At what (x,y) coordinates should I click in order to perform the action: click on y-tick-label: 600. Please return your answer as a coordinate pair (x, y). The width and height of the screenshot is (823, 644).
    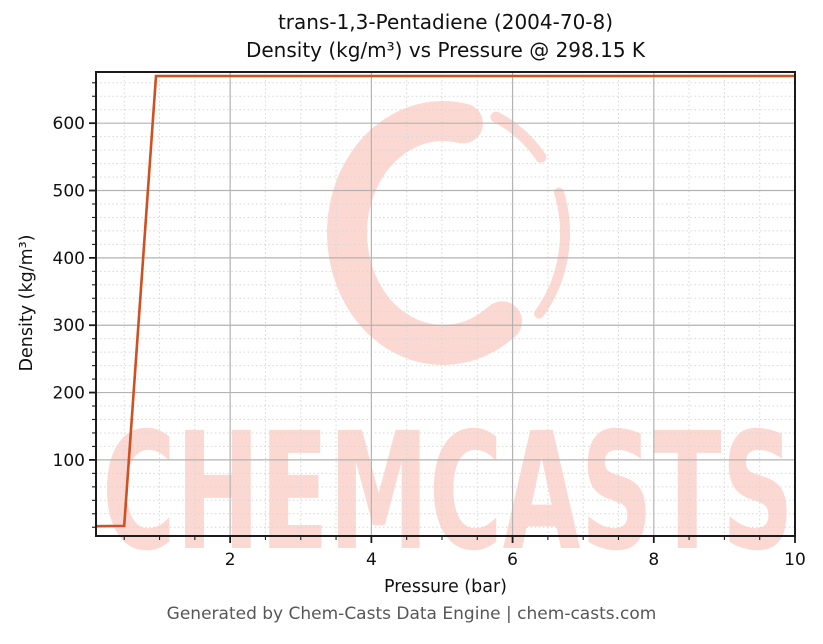
    Looking at the image, I should click on (69, 124).